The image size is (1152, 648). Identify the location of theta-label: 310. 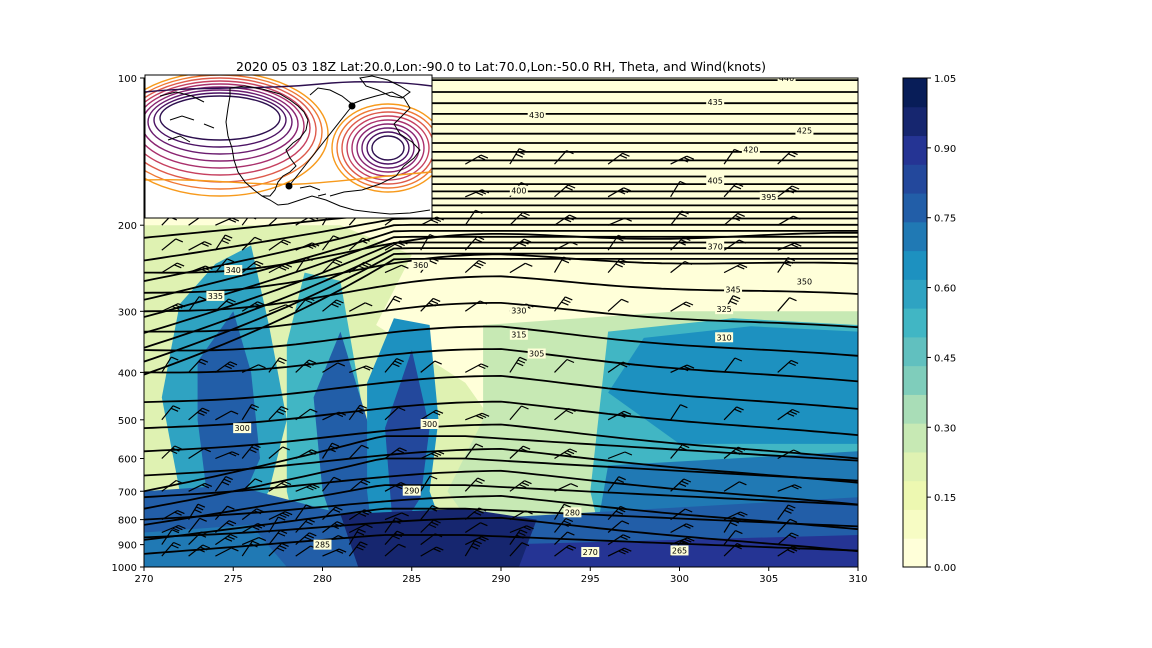
(723, 337).